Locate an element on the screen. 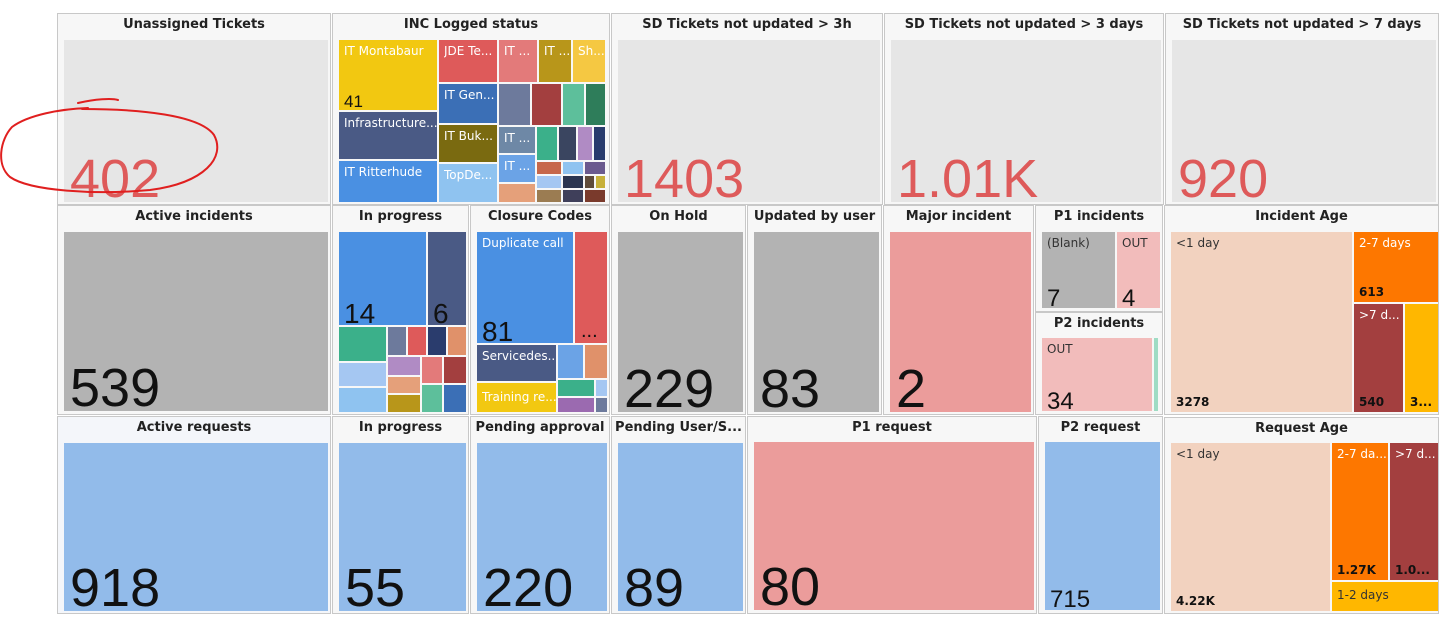 This screenshot has width=1439, height=617. p2-incidents-treemap: OUT 34 is located at coordinates (1101, 374).